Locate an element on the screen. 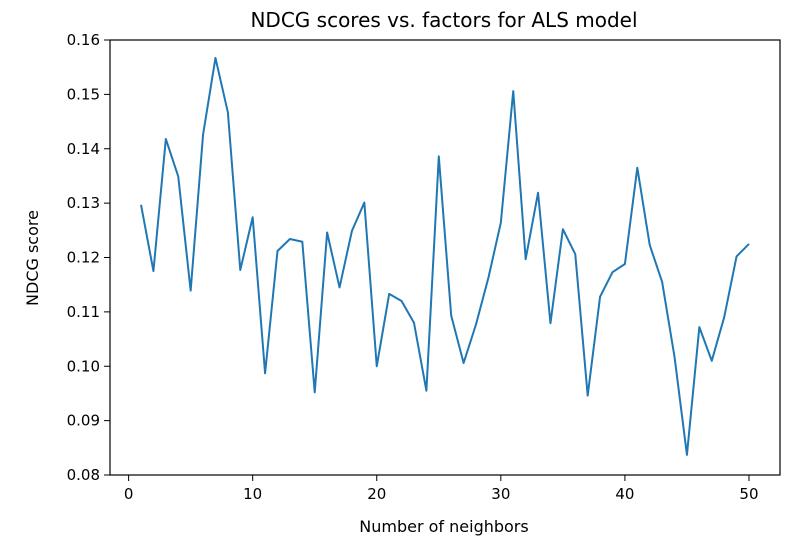 The image size is (808, 554). chart-title: NDCG scores vs. factors for ALS model is located at coordinates (443, 20).